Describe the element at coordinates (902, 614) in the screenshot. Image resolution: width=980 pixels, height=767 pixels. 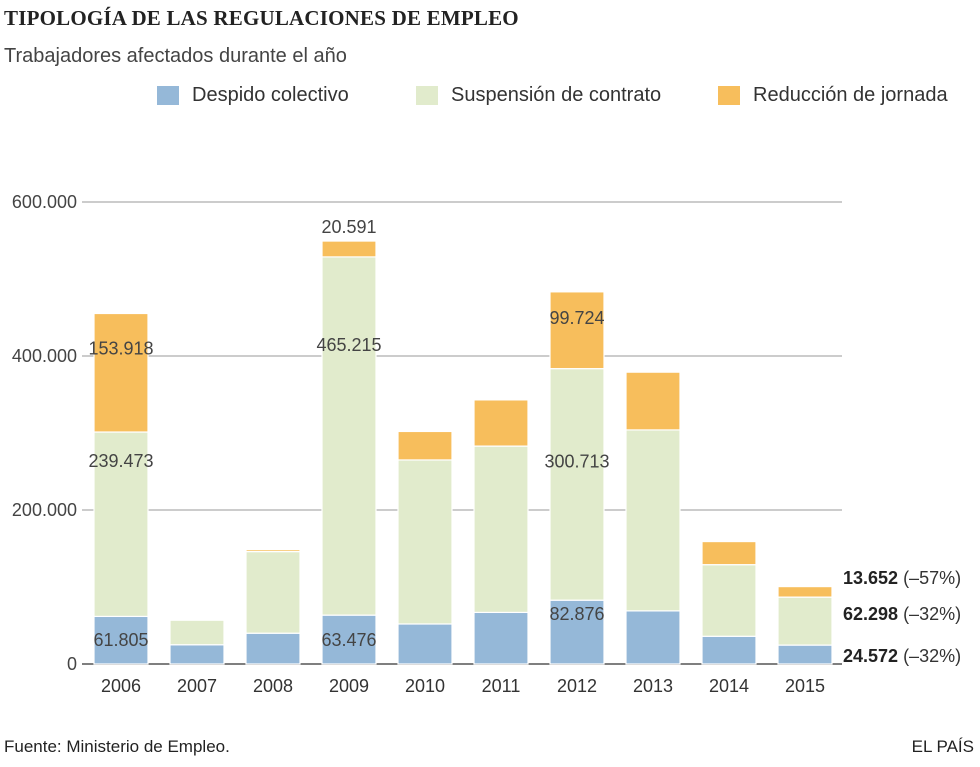
I see `end-label-suspension-de-contrato: 62.298 (–32%)` at that location.